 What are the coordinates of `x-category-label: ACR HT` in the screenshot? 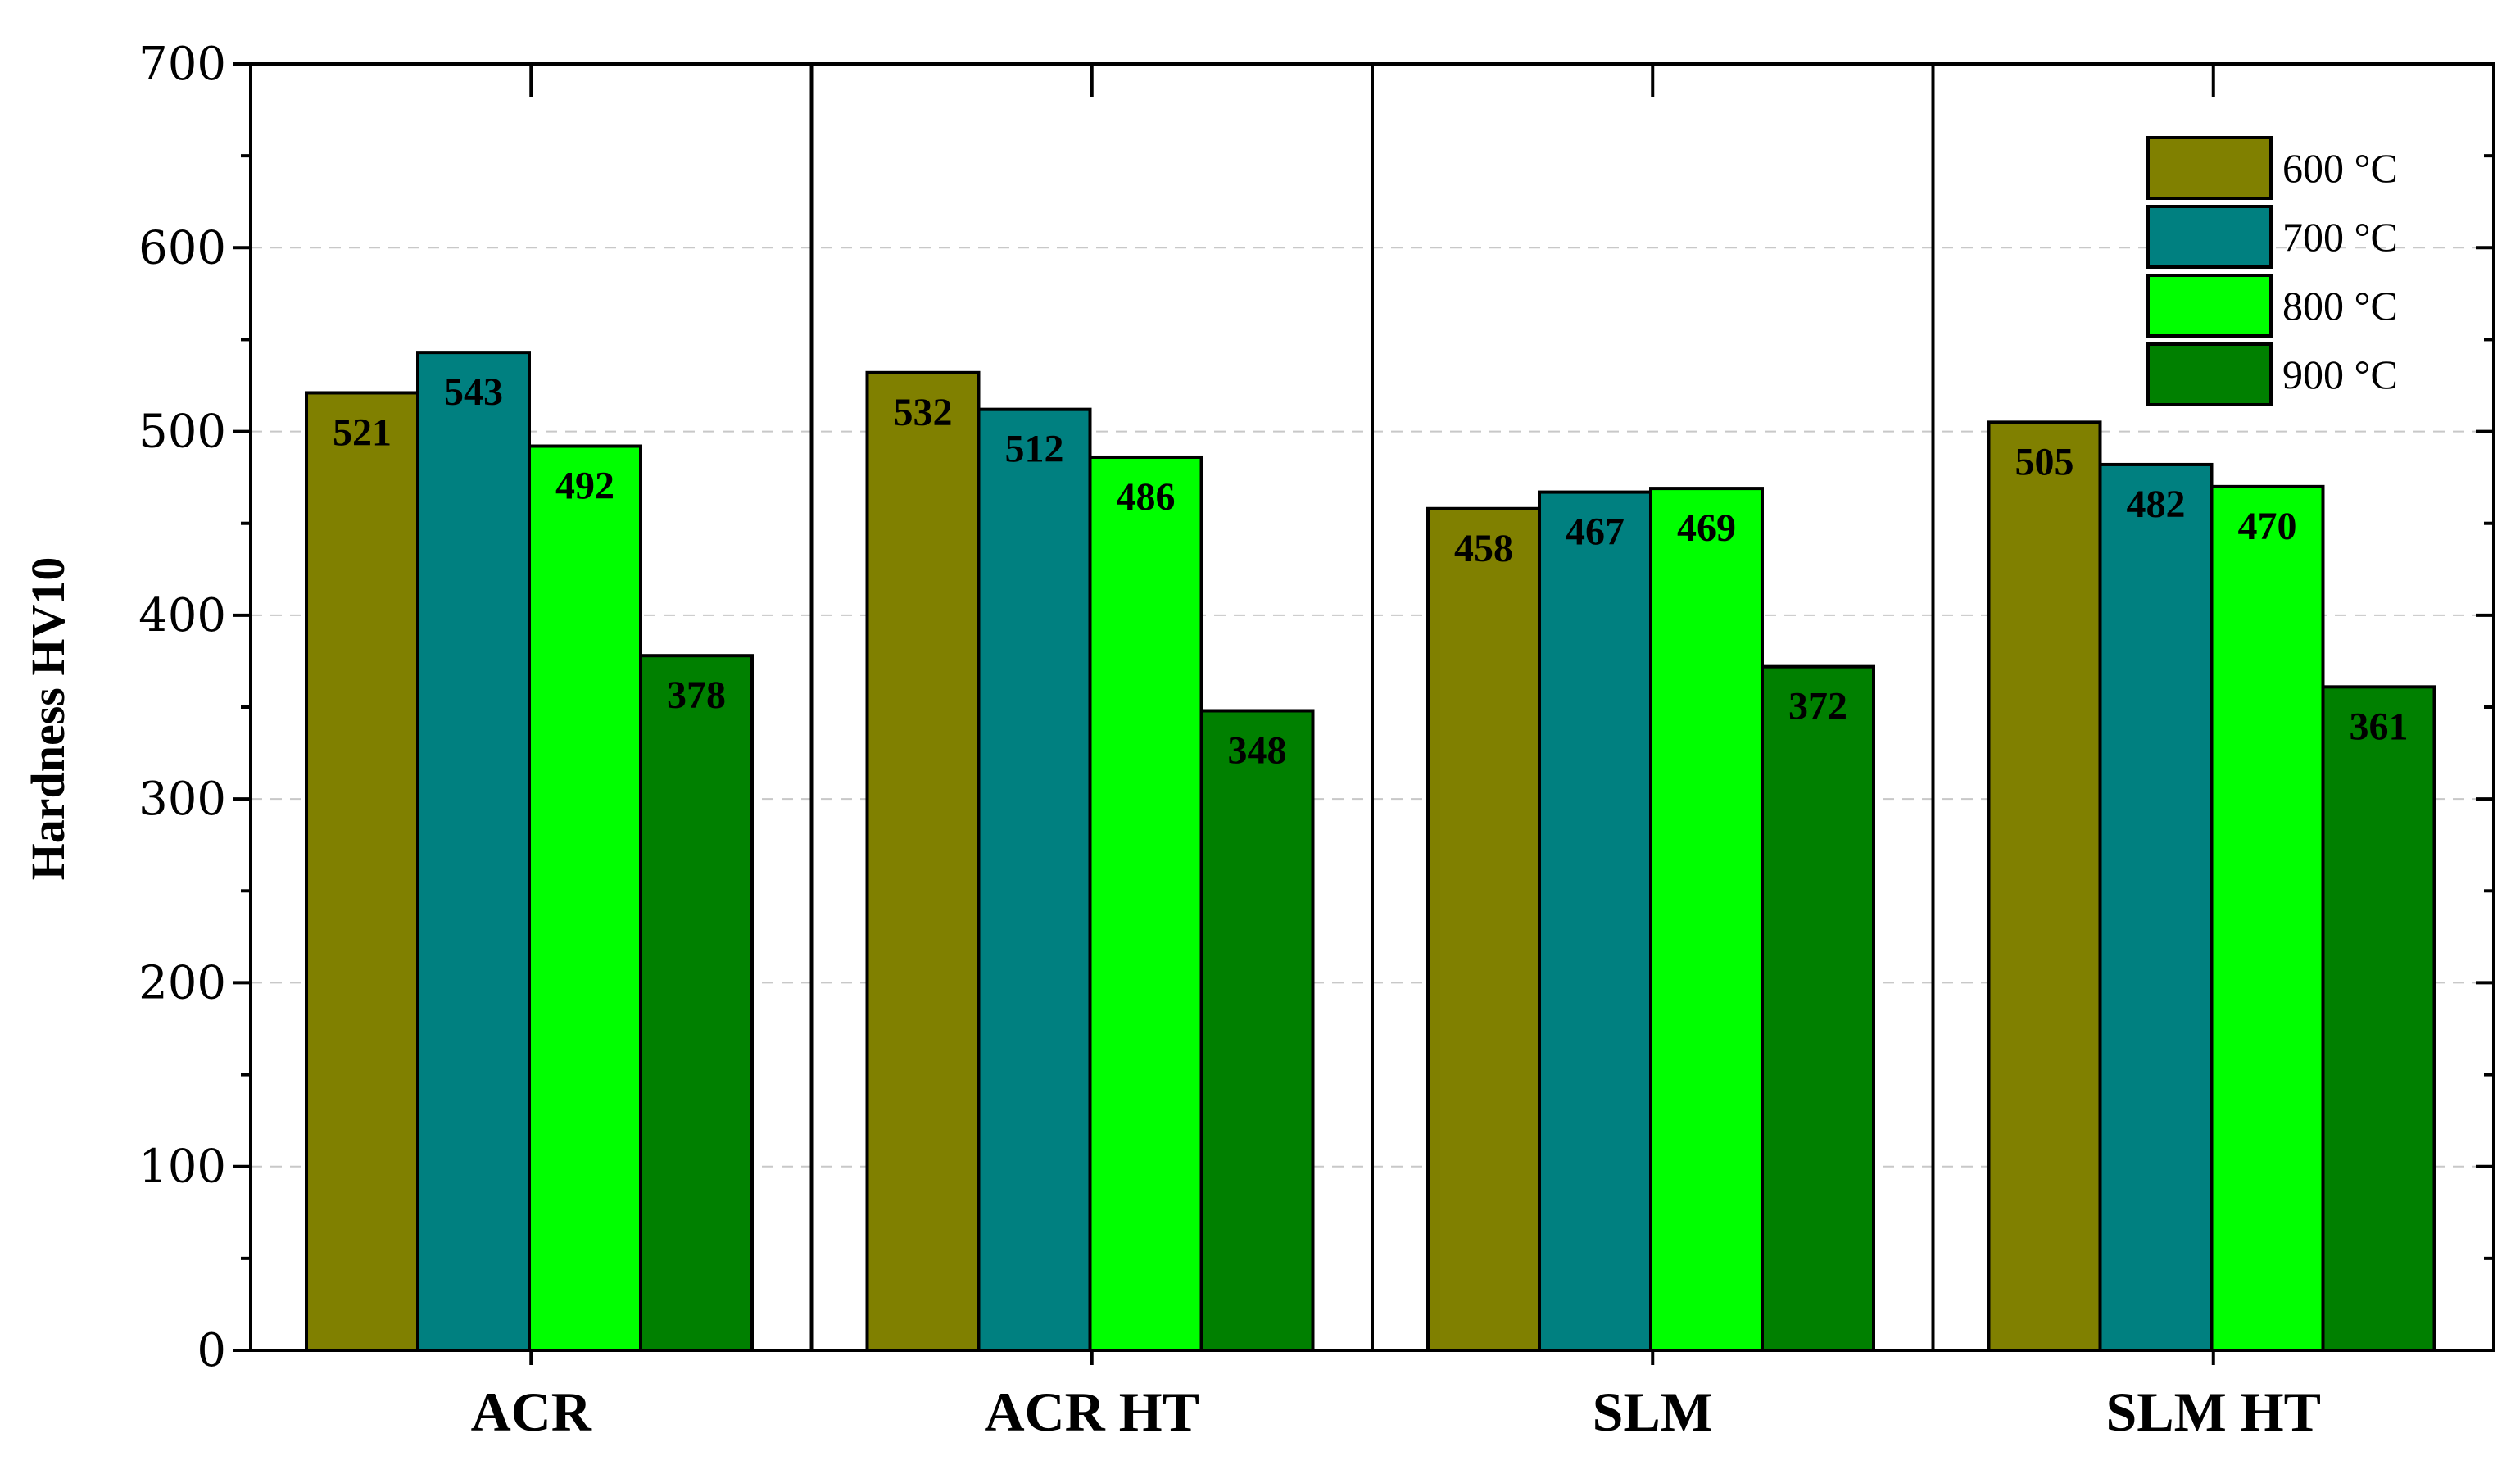 It's located at (1091, 1412).